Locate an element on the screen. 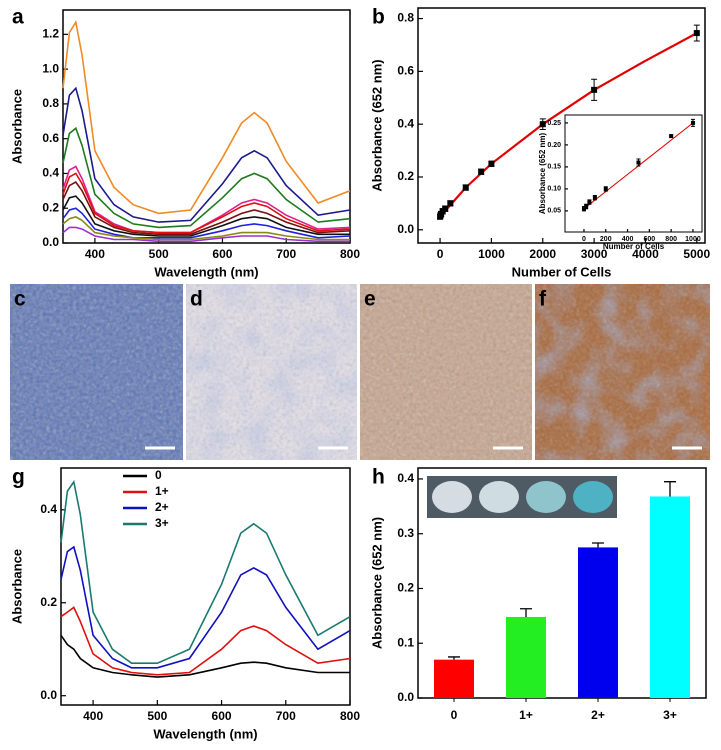  panel-label: e is located at coordinates (370, 299).